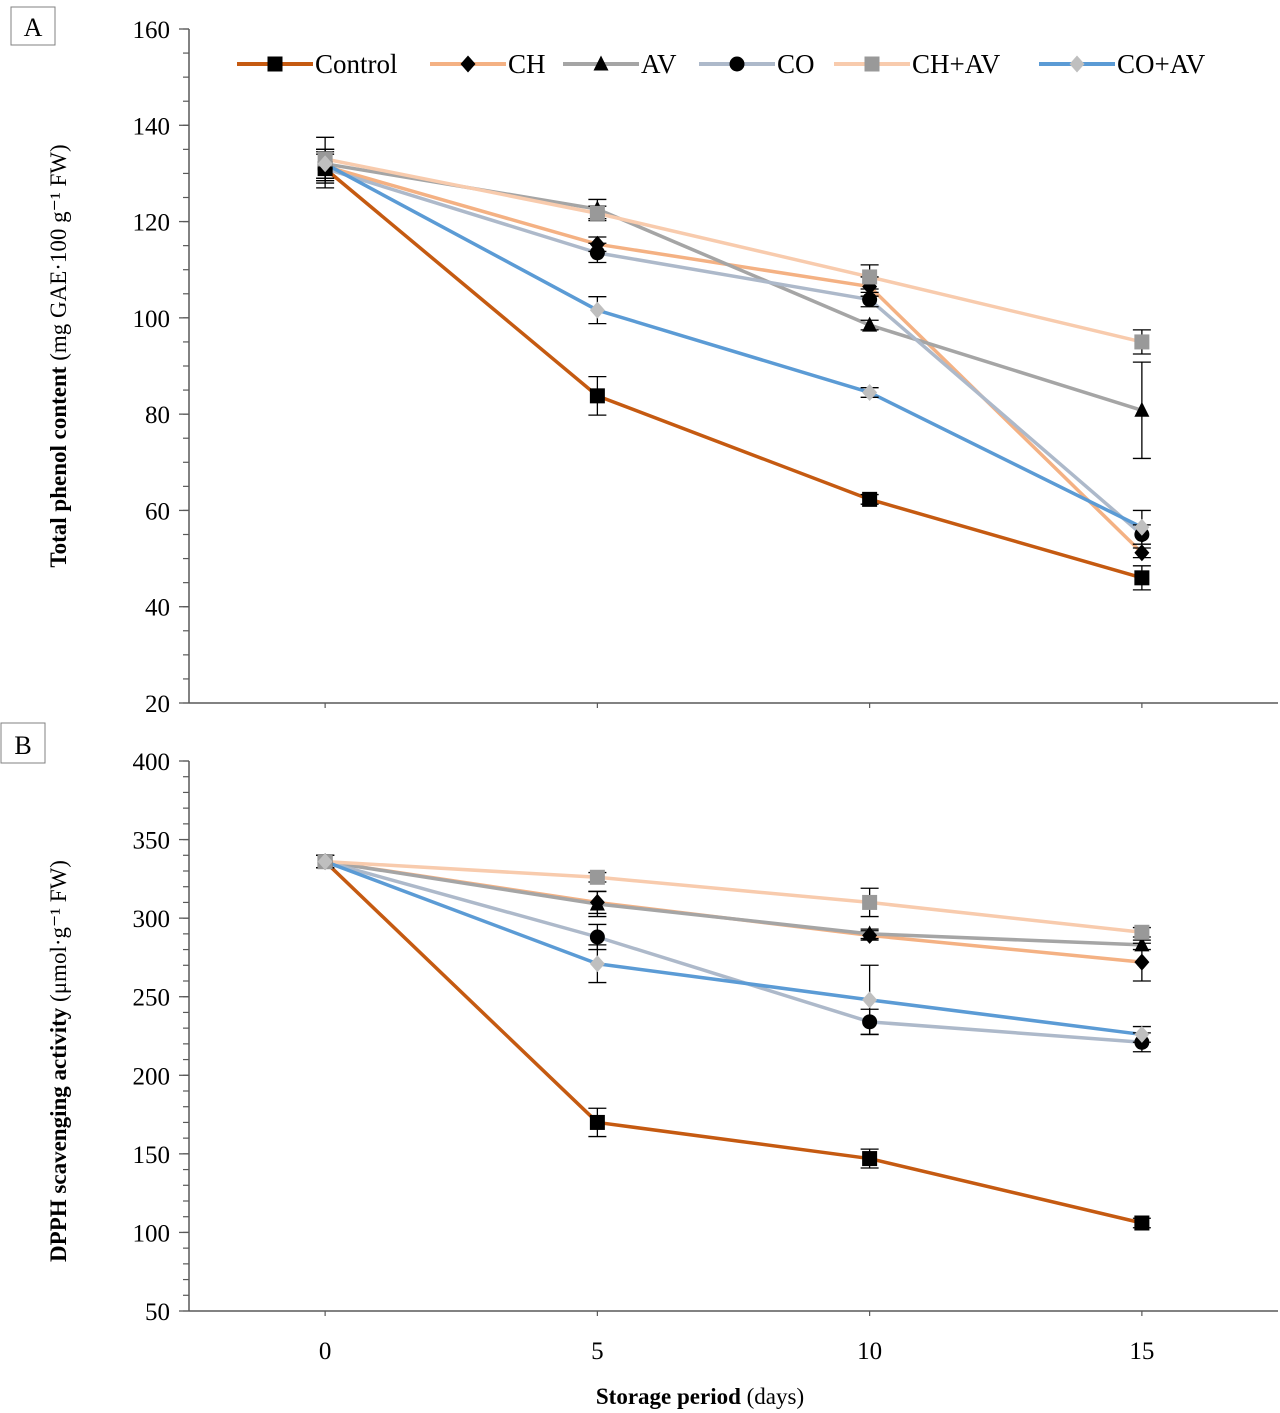 Image resolution: width=1280 pixels, height=1413 pixels. What do you see at coordinates (737, 64) in the screenshot?
I see `legend-marker-circle-icon` at bounding box center [737, 64].